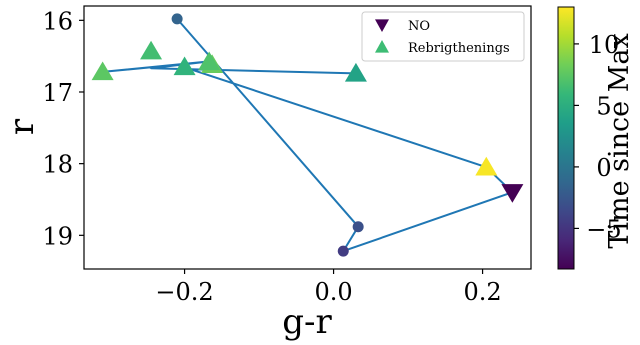  What do you see at coordinates (619, 140) in the screenshot?
I see `colorbar-title: Time since Max` at bounding box center [619, 140].